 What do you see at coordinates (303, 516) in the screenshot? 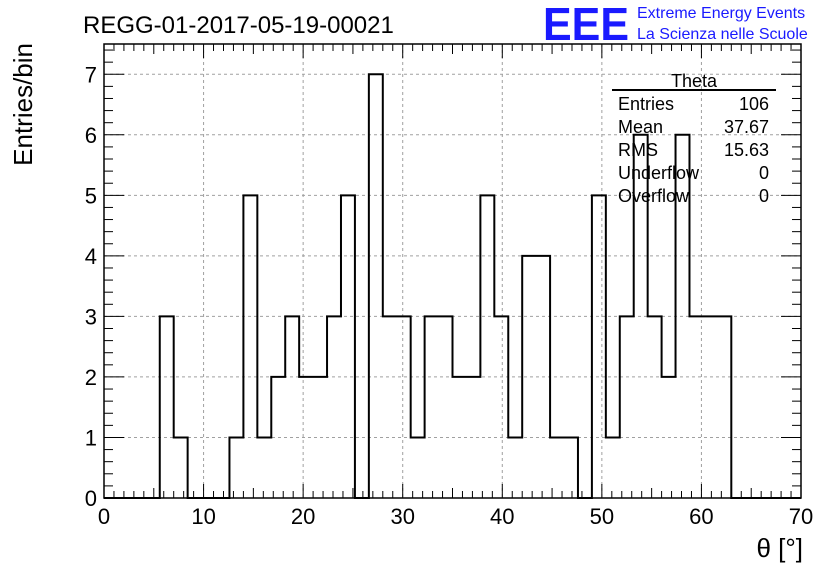
I see `x-tick-label: 20` at bounding box center [303, 516].